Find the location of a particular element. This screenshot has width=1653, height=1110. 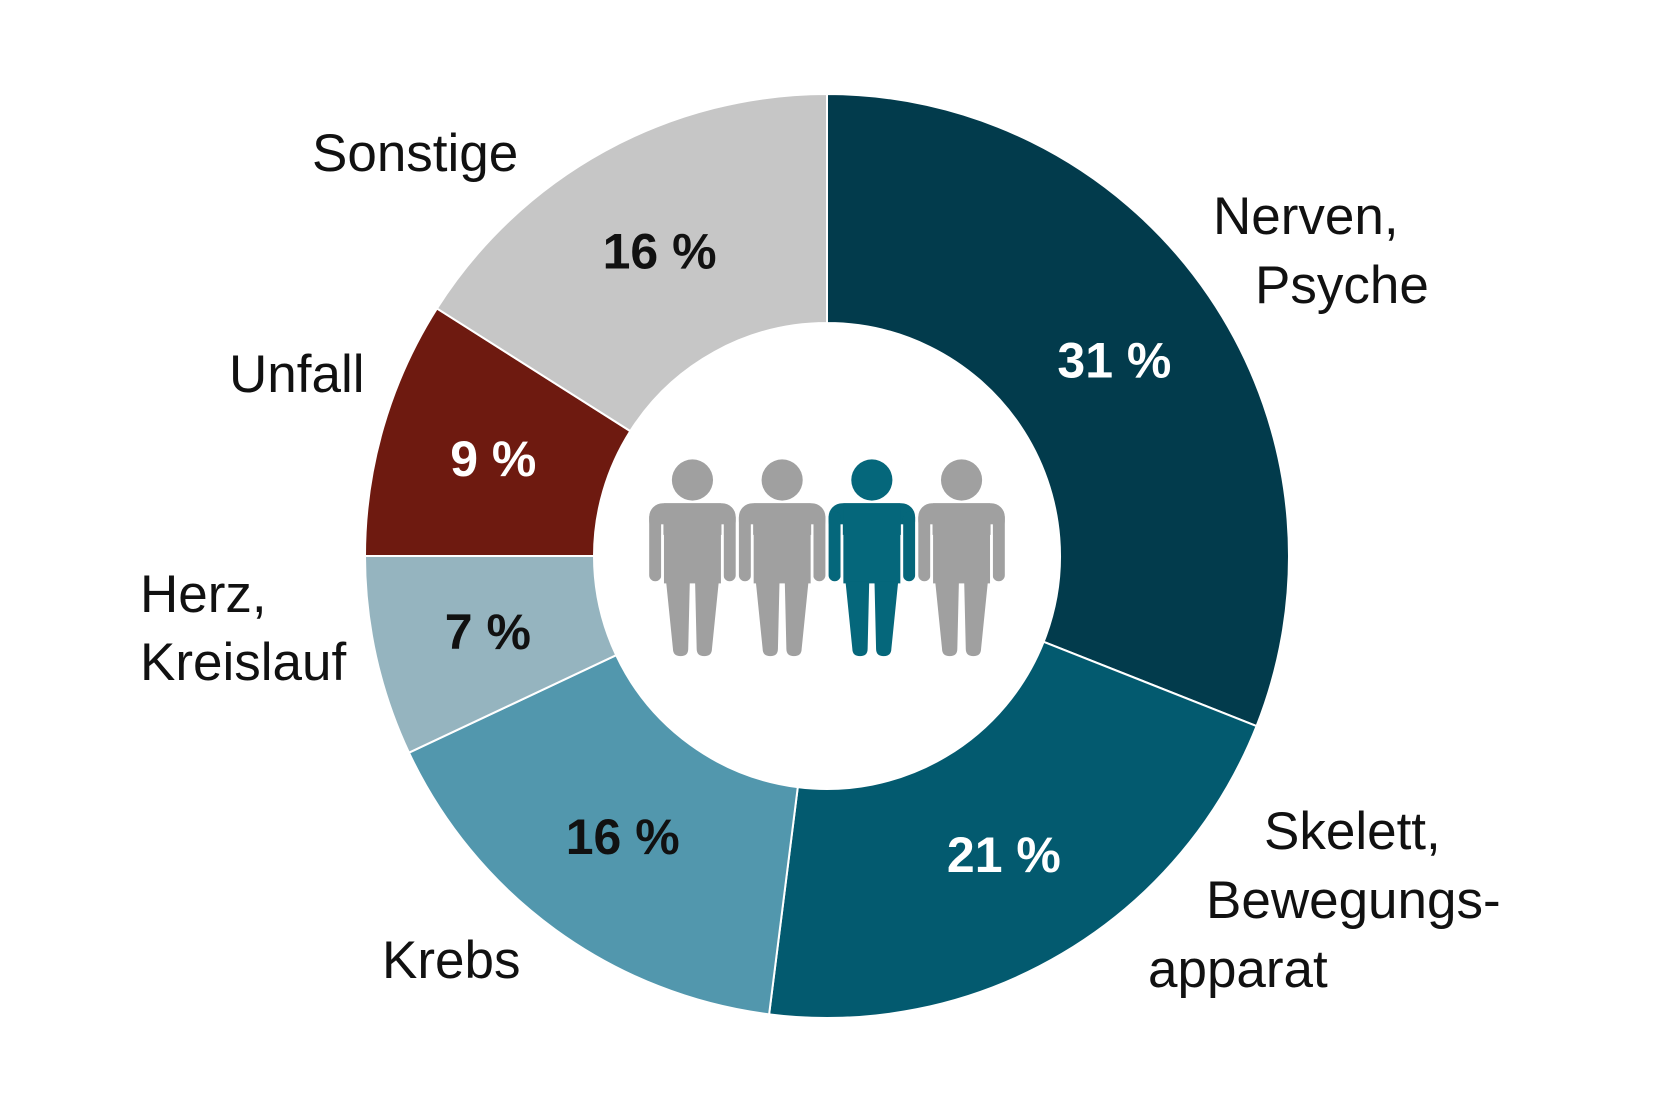

value-label-krebs: 16 % is located at coordinates (623, 837).